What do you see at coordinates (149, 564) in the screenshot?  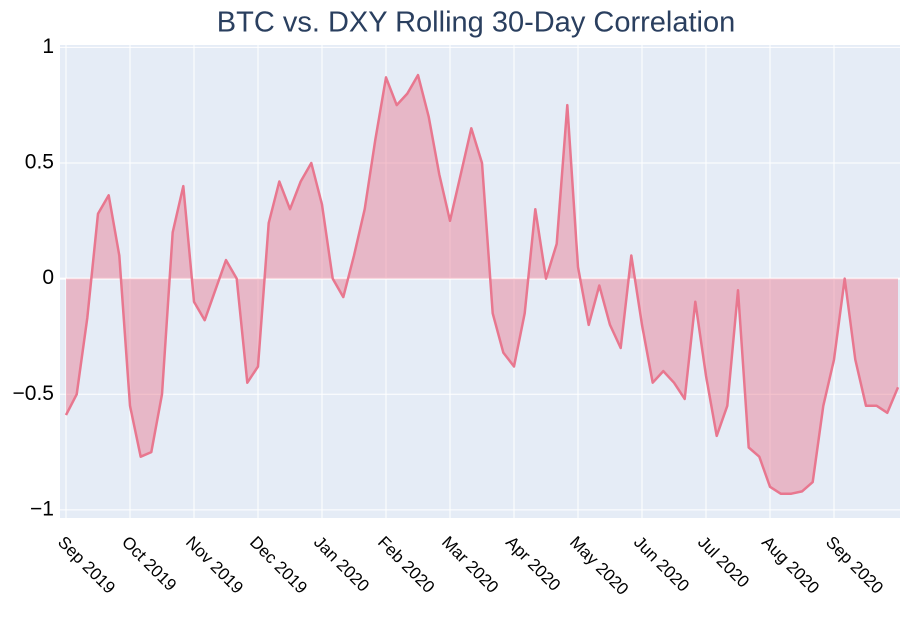 I see `x-tick-label: Oct 2019` at bounding box center [149, 564].